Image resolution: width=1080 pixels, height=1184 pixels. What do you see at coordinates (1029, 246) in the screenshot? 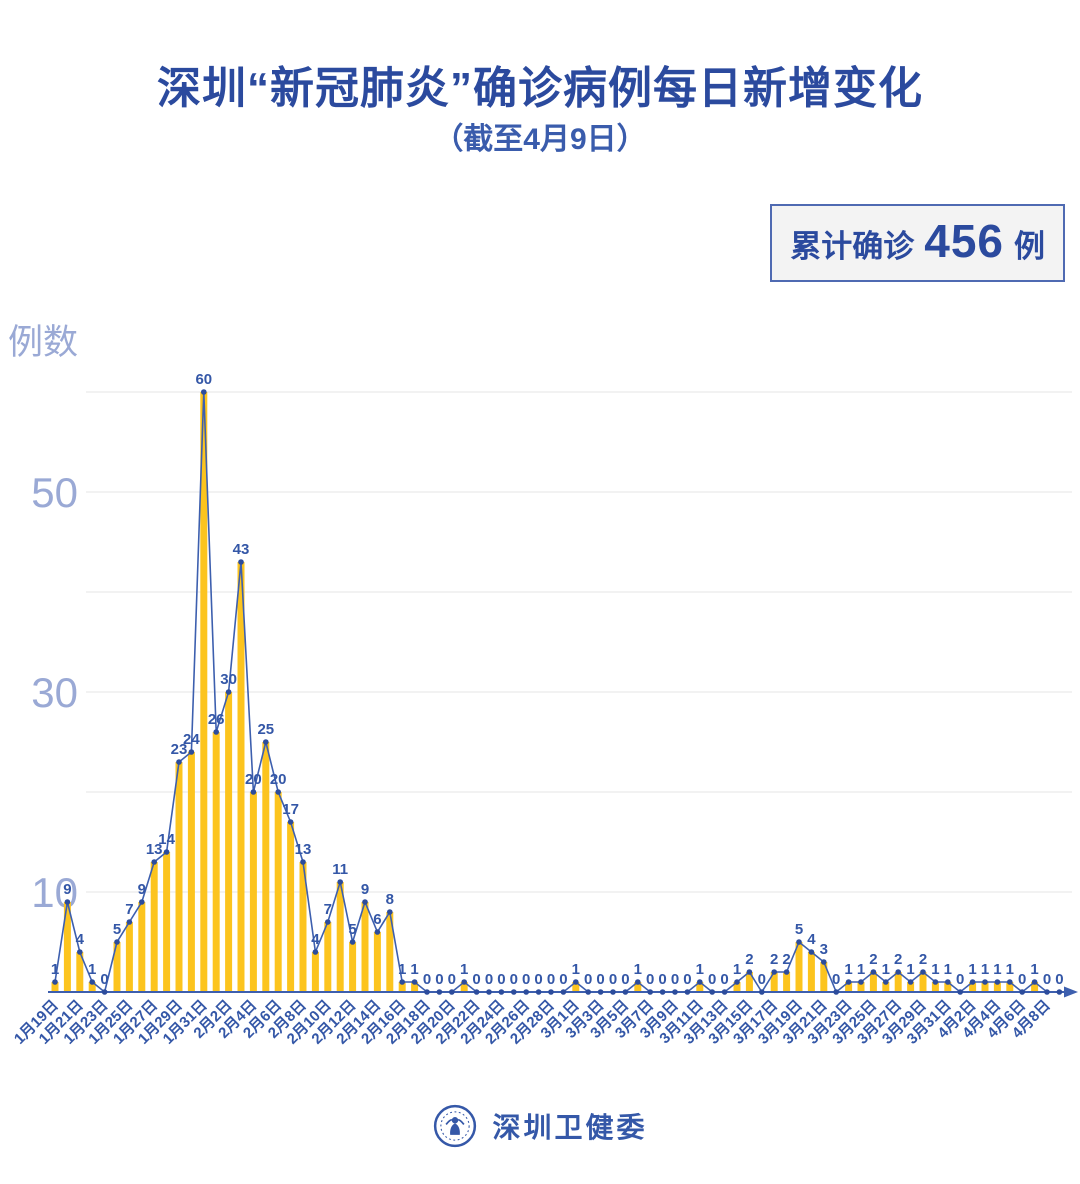
I see `cumulative-unit: 例` at bounding box center [1029, 246].